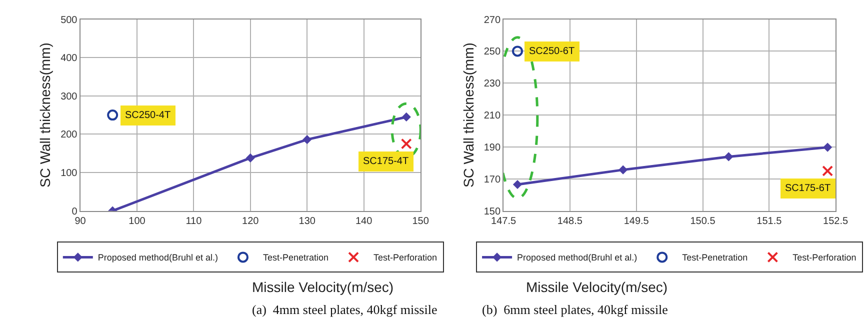  Describe the element at coordinates (492, 52) in the screenshot. I see `y-tick-label: 250` at that location.